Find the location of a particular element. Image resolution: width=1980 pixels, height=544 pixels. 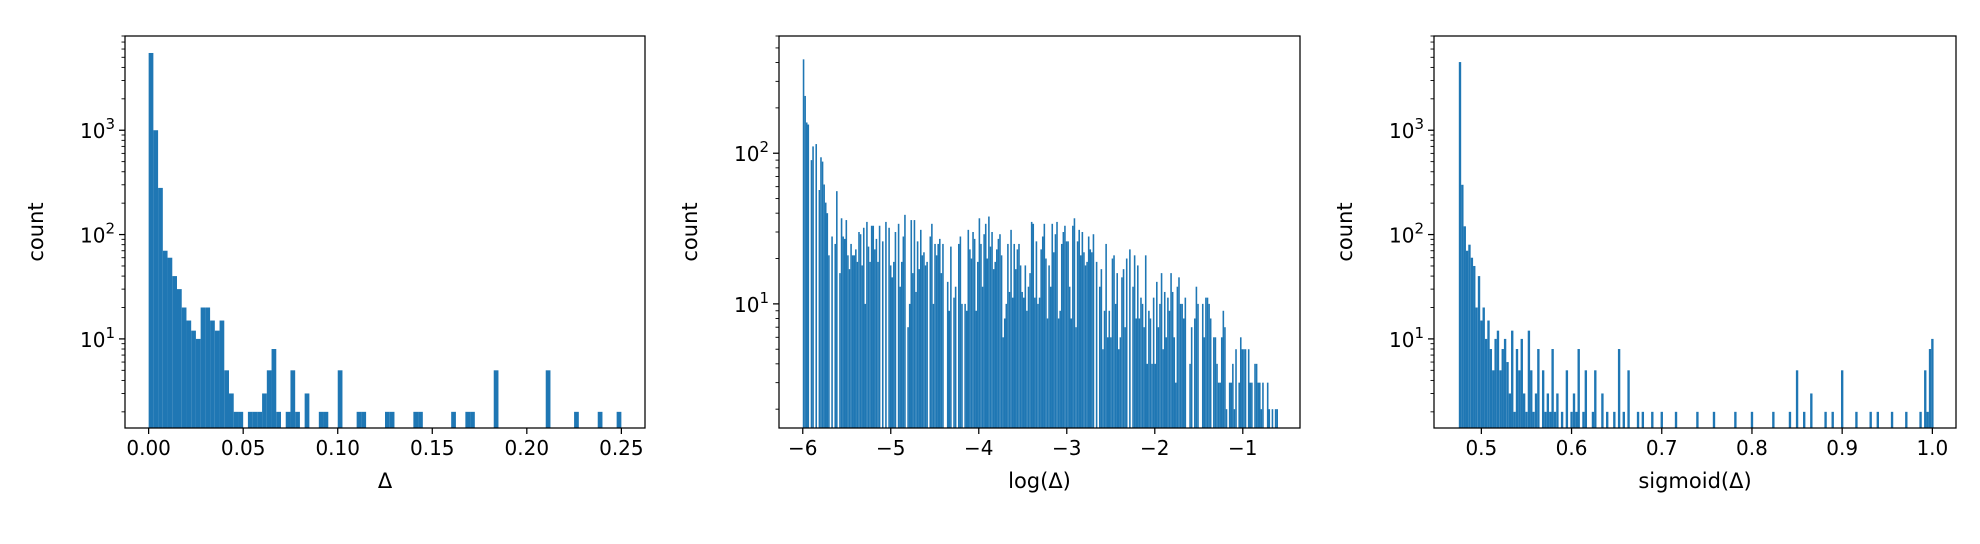

y-axis-label: count is located at coordinates (1345, 231).